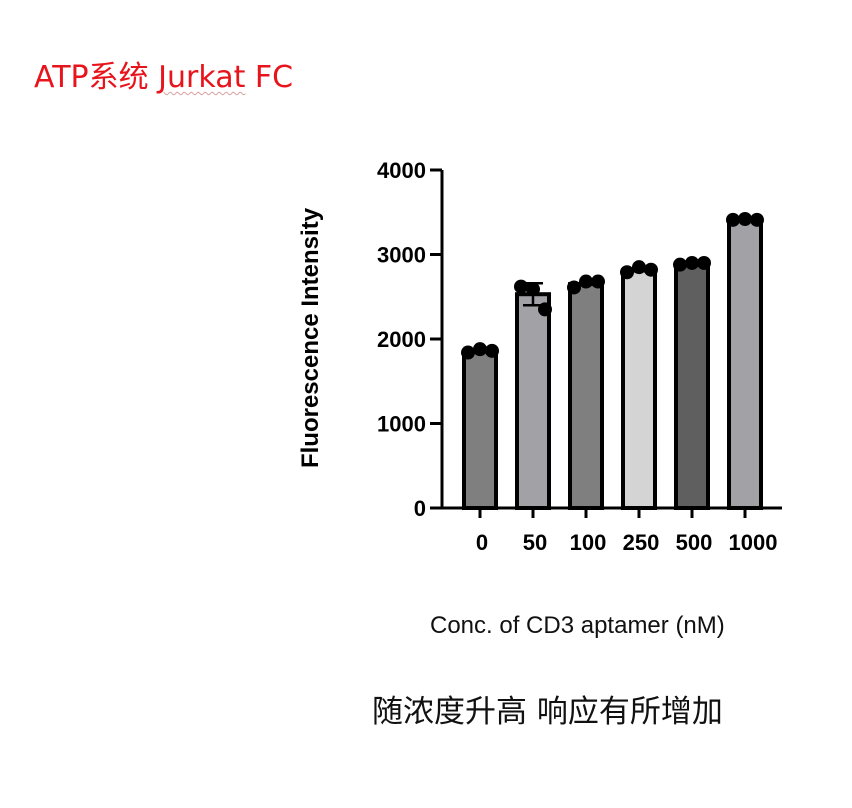 The image size is (852, 808). Describe the element at coordinates (612, 364) in the screenshot. I see `bars` at that location.